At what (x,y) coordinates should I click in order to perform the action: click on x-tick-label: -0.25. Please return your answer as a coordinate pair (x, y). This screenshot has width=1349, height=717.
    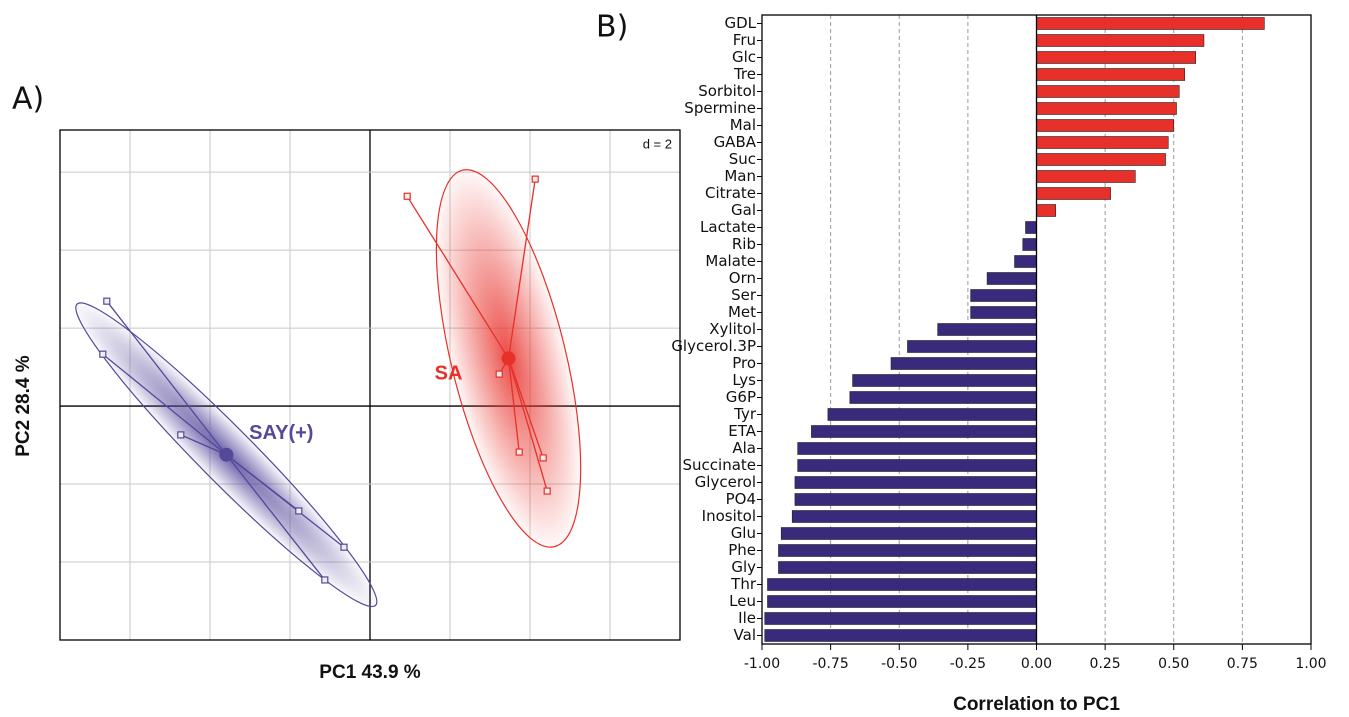
    Looking at the image, I should click on (968, 664).